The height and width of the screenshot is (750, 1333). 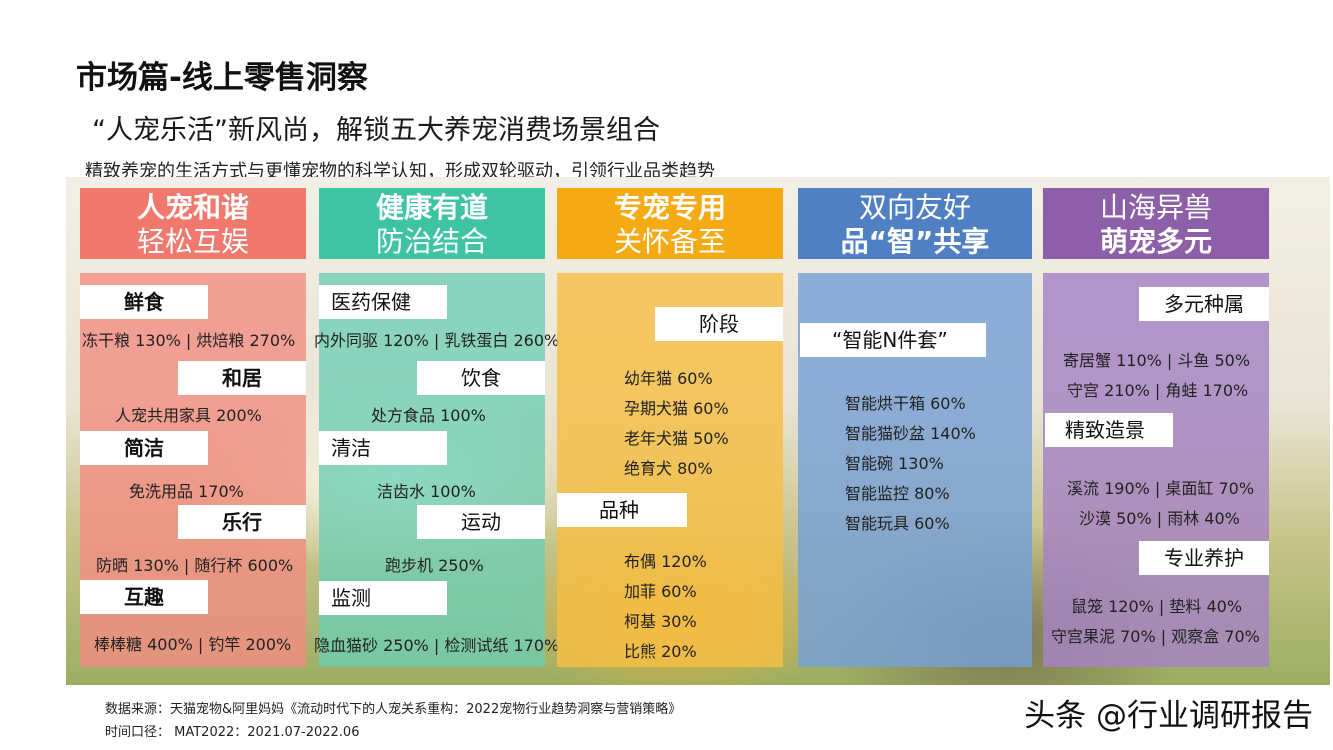 I want to click on section-stat: 守宫果泥 70% | 观察盒 70%, so click(x=1155, y=636).